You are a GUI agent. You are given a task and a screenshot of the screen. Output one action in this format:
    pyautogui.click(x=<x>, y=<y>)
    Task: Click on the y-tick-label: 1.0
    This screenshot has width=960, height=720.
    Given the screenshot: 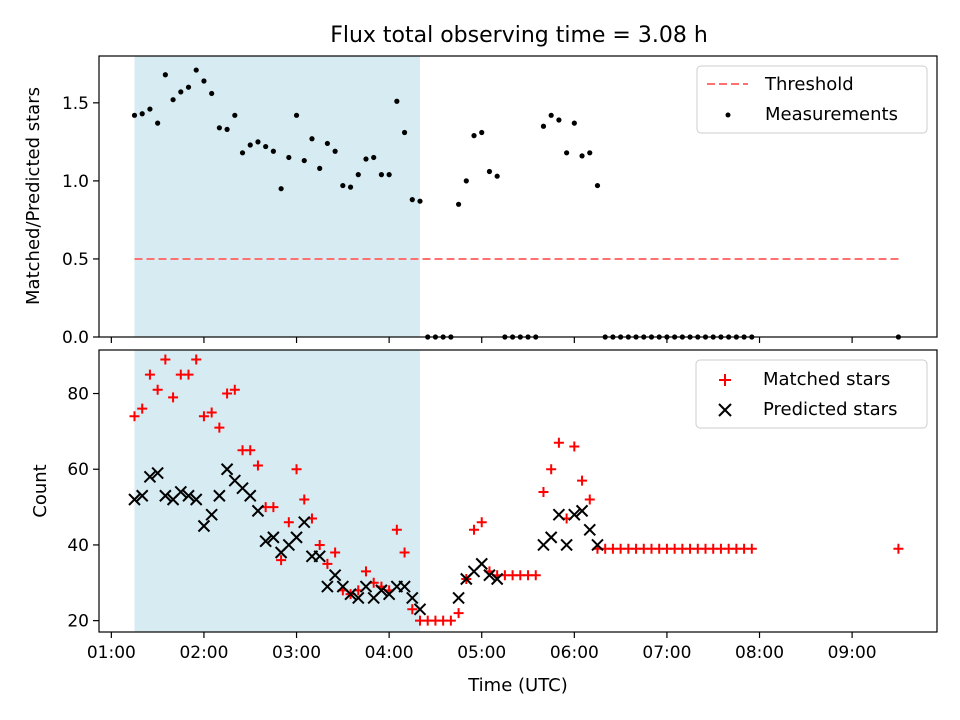 What is the action you would take?
    pyautogui.click(x=75, y=182)
    